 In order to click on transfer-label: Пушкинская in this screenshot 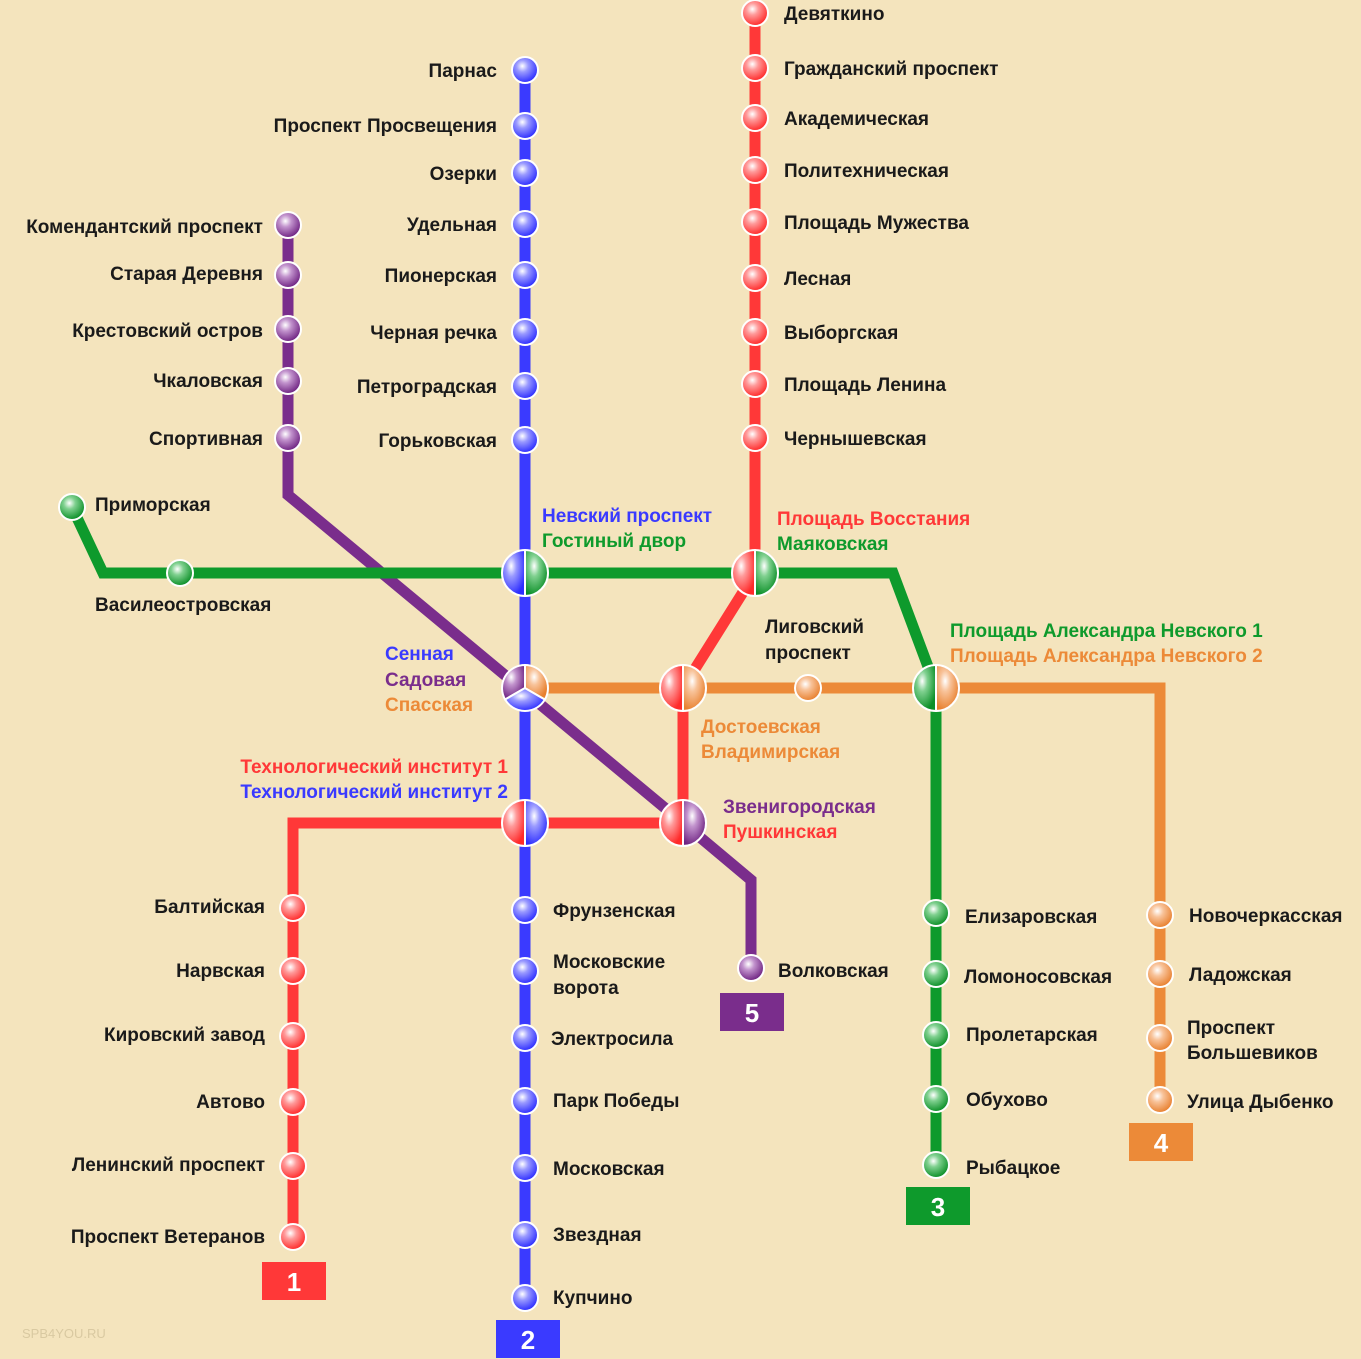, I will do `click(780, 832)`.